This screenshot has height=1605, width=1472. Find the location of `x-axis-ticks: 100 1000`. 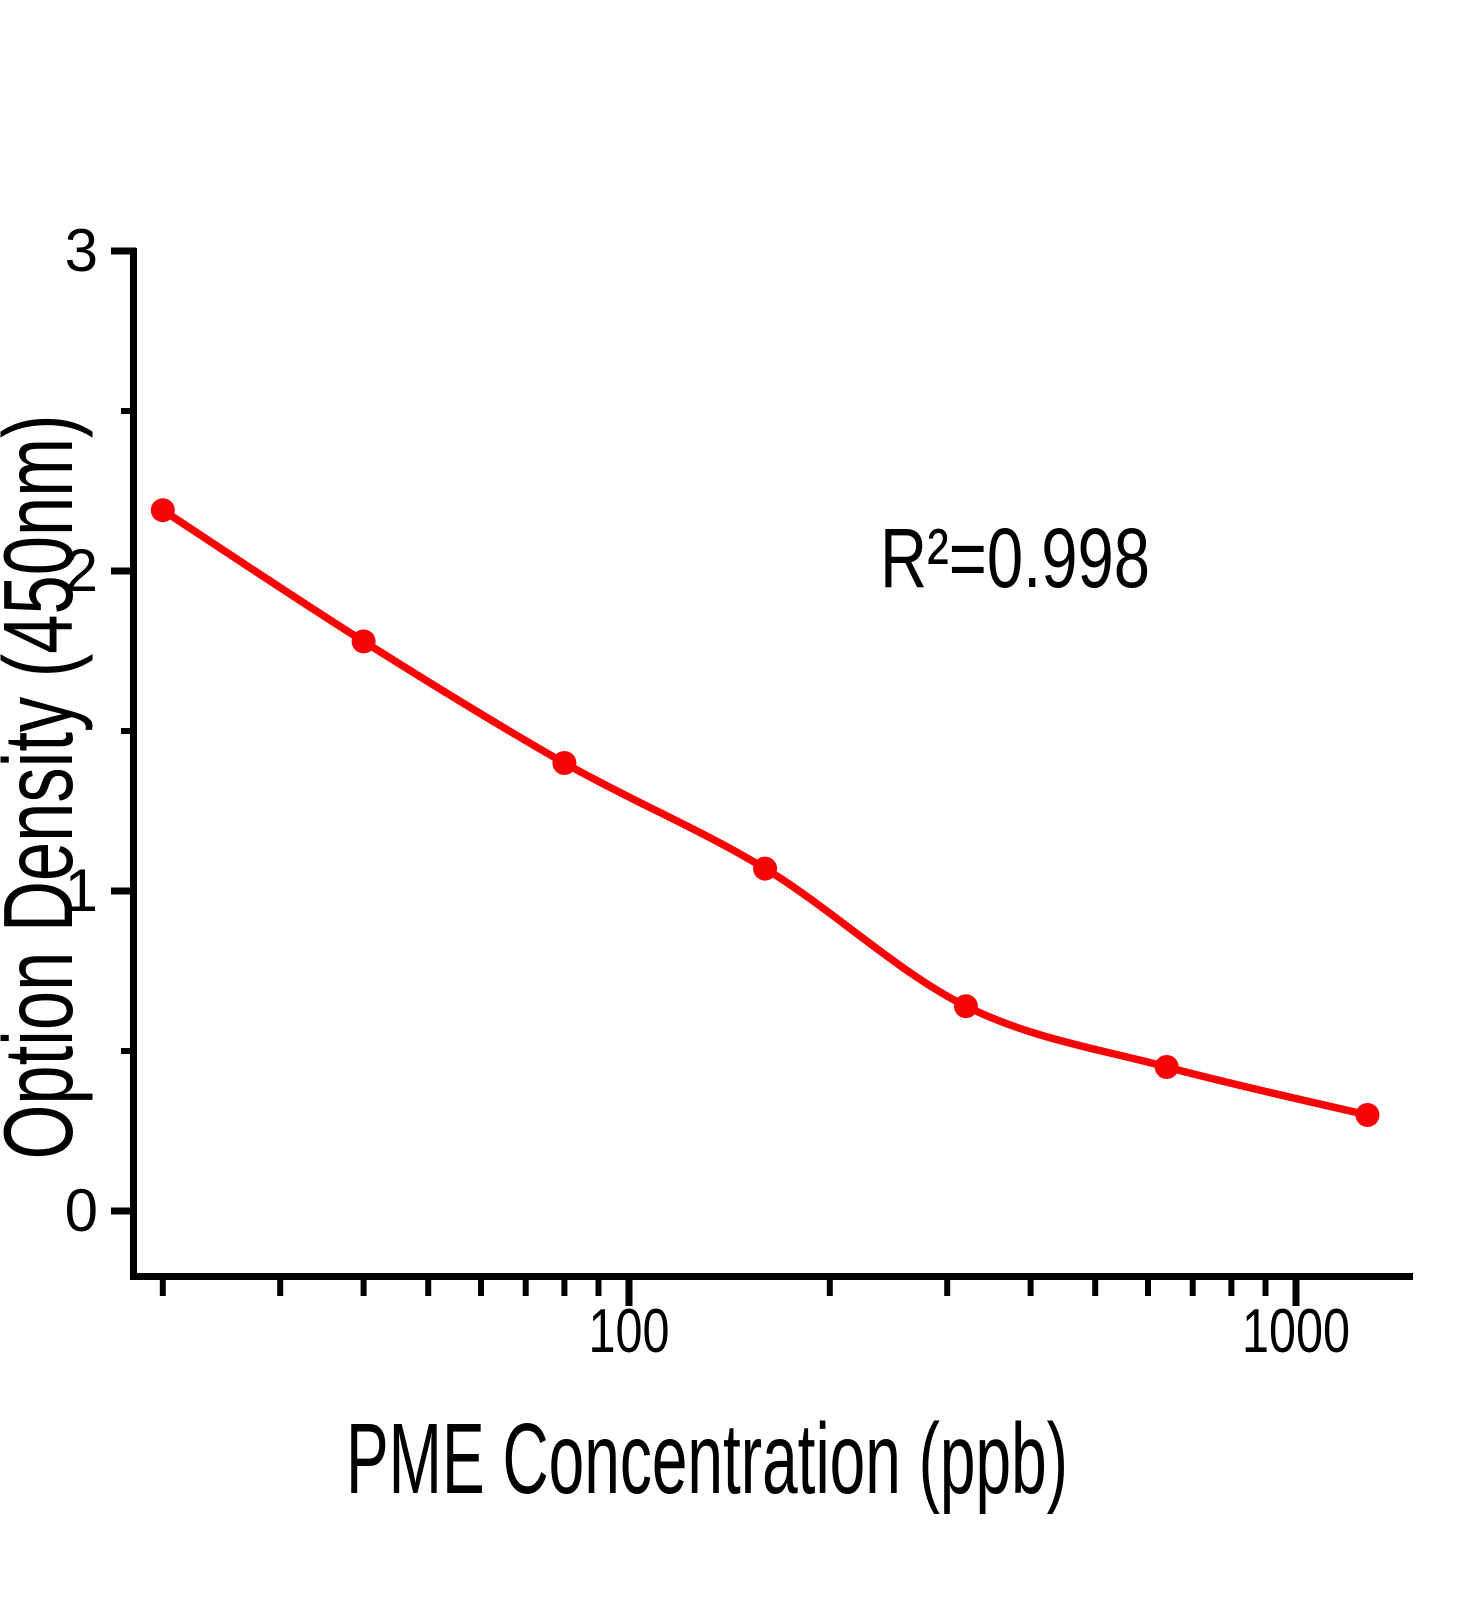

x-axis-ticks: 100 1000 is located at coordinates (754, 1320).